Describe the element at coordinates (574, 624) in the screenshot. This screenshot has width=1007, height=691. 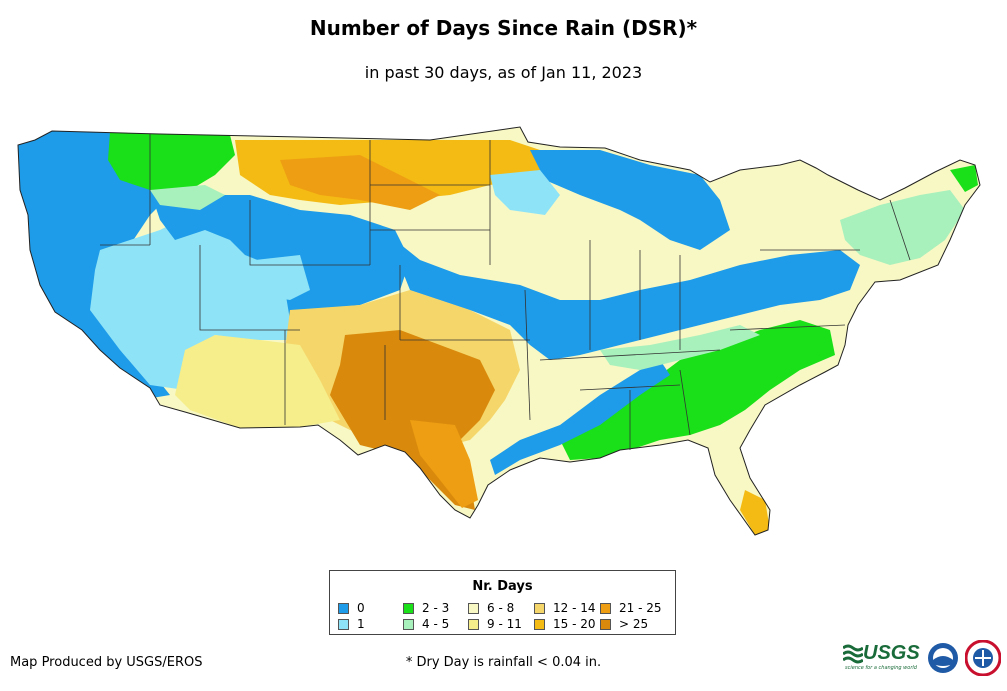
I see `legend-label: 15 - 20` at that location.